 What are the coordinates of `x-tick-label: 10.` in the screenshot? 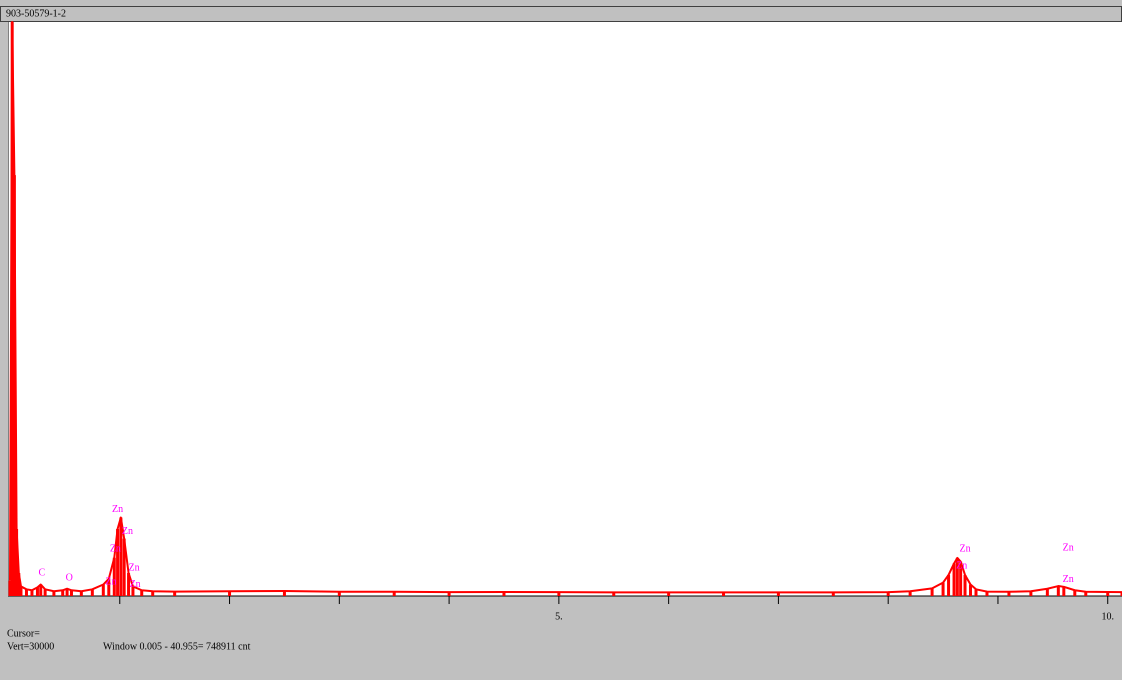 It's located at (1107, 616).